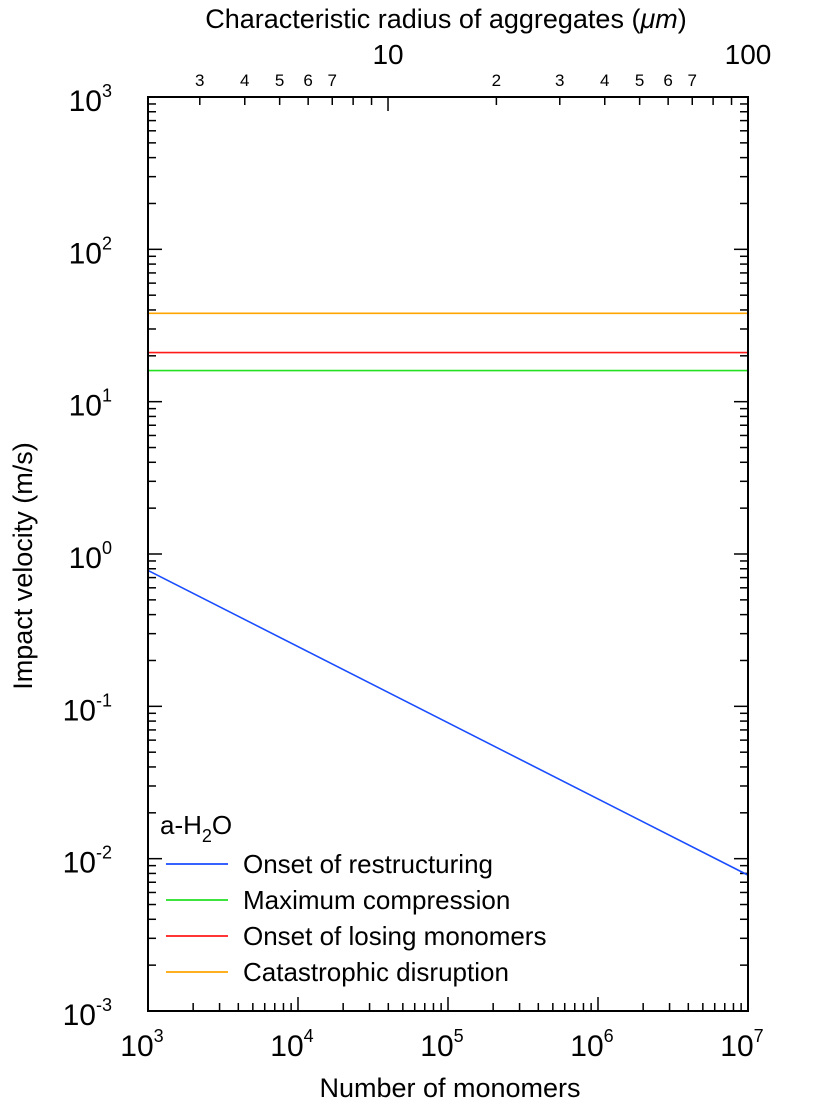 This screenshot has height=1107, width=830. What do you see at coordinates (591, 1044) in the screenshot?
I see `x-tick-label: 10⁶` at bounding box center [591, 1044].